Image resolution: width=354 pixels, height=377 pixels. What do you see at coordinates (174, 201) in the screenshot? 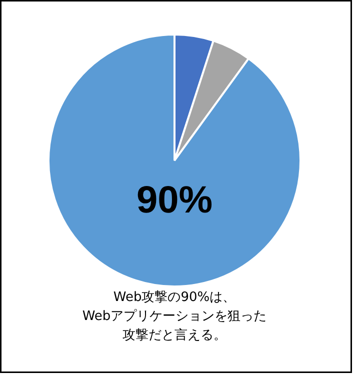
I see `data-label: 90%` at bounding box center [174, 201].